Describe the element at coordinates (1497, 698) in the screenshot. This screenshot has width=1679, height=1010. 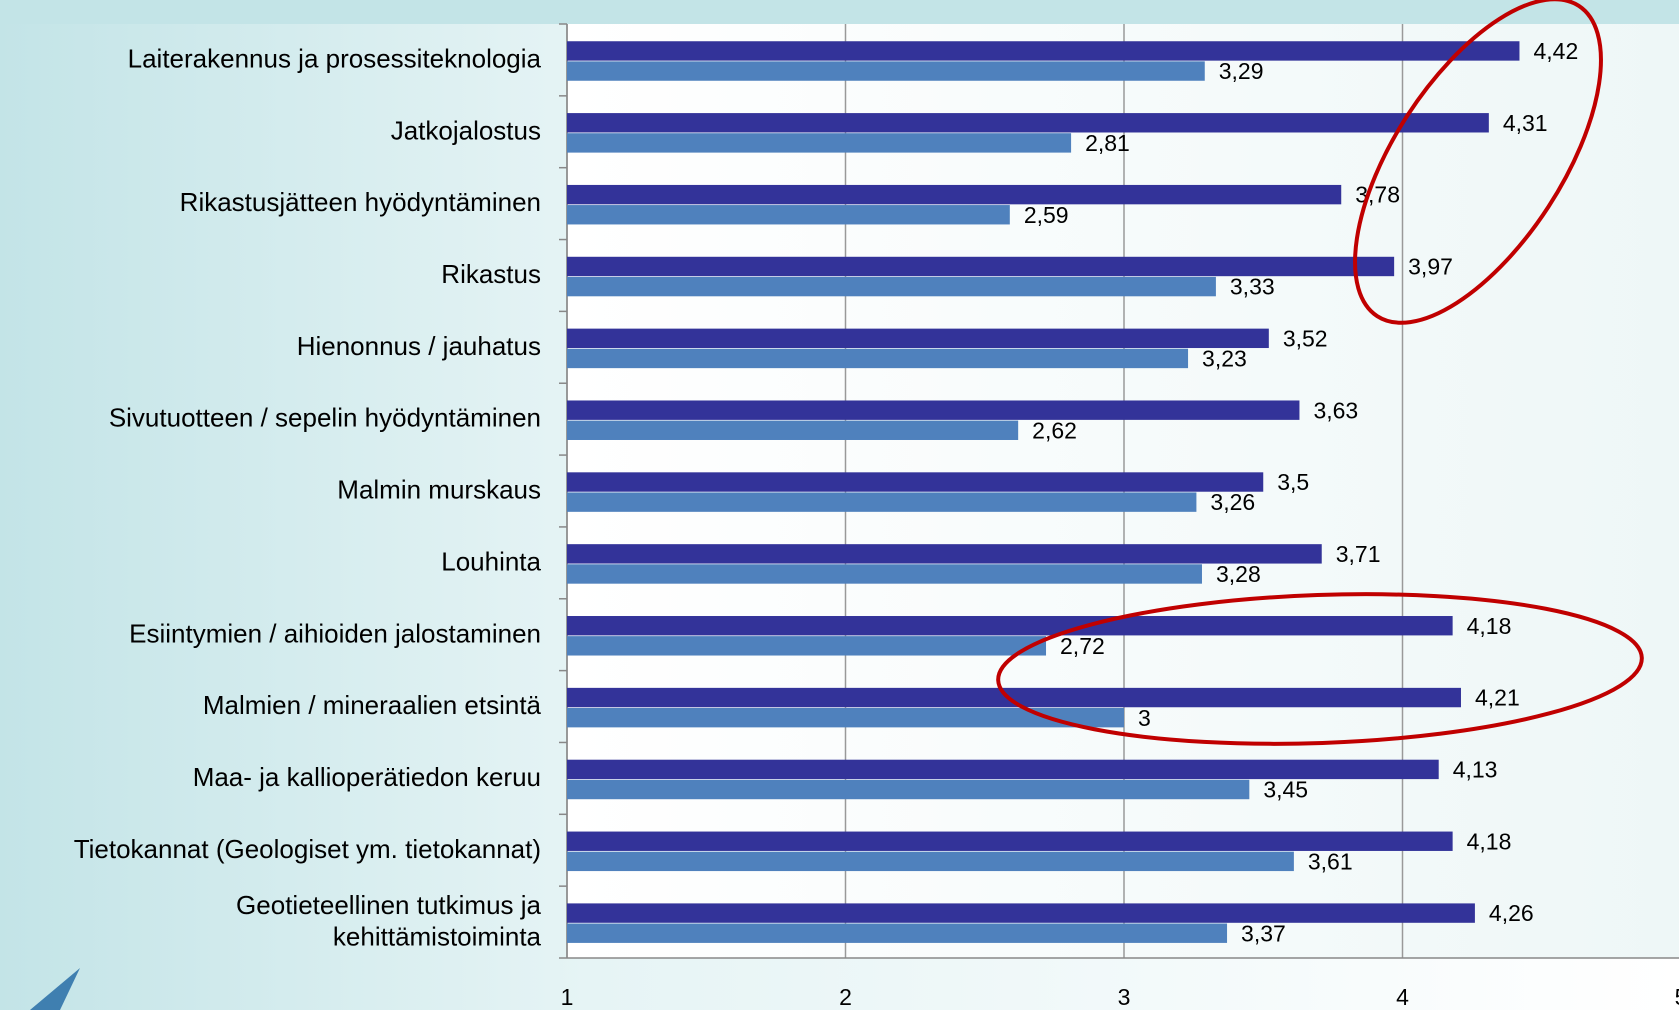
I see `value-label: 4,21` at that location.